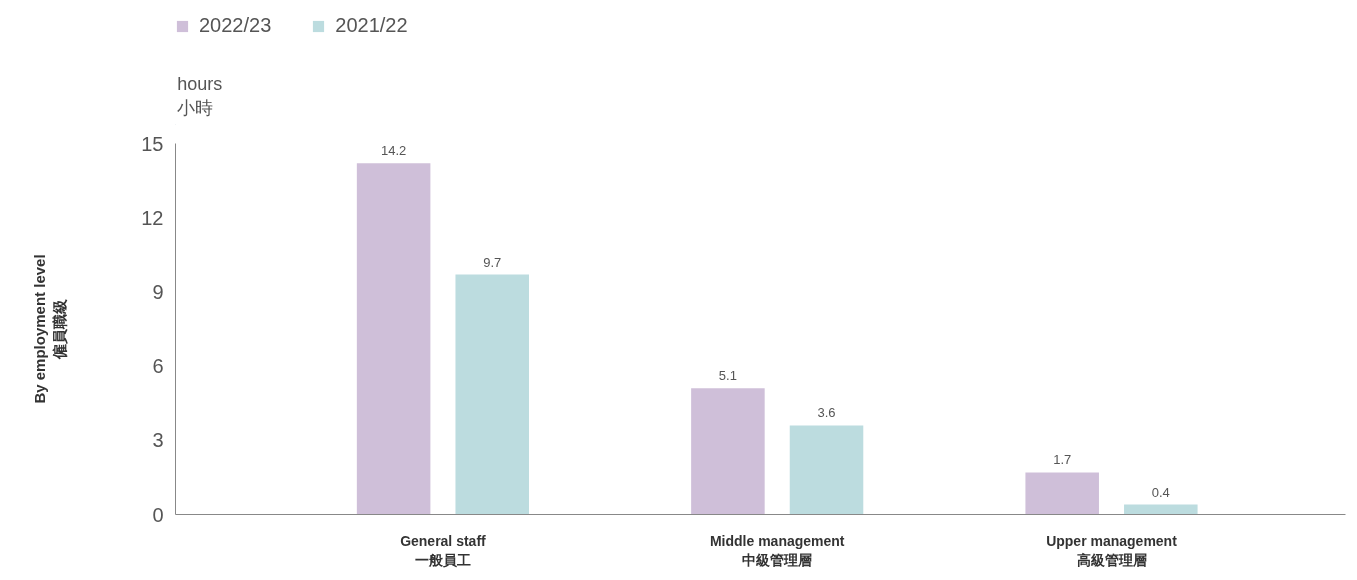 This screenshot has width=1357, height=580. Describe the element at coordinates (443, 550) in the screenshot. I see `x-tick-label: General staff 一般員工` at that location.